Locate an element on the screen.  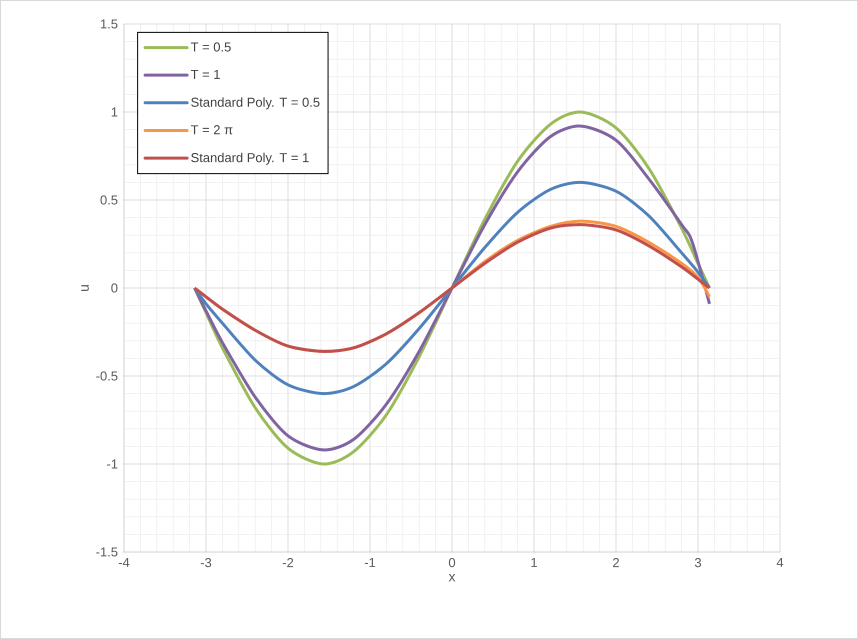
x-tick-label: -3 is located at coordinates (206, 563).